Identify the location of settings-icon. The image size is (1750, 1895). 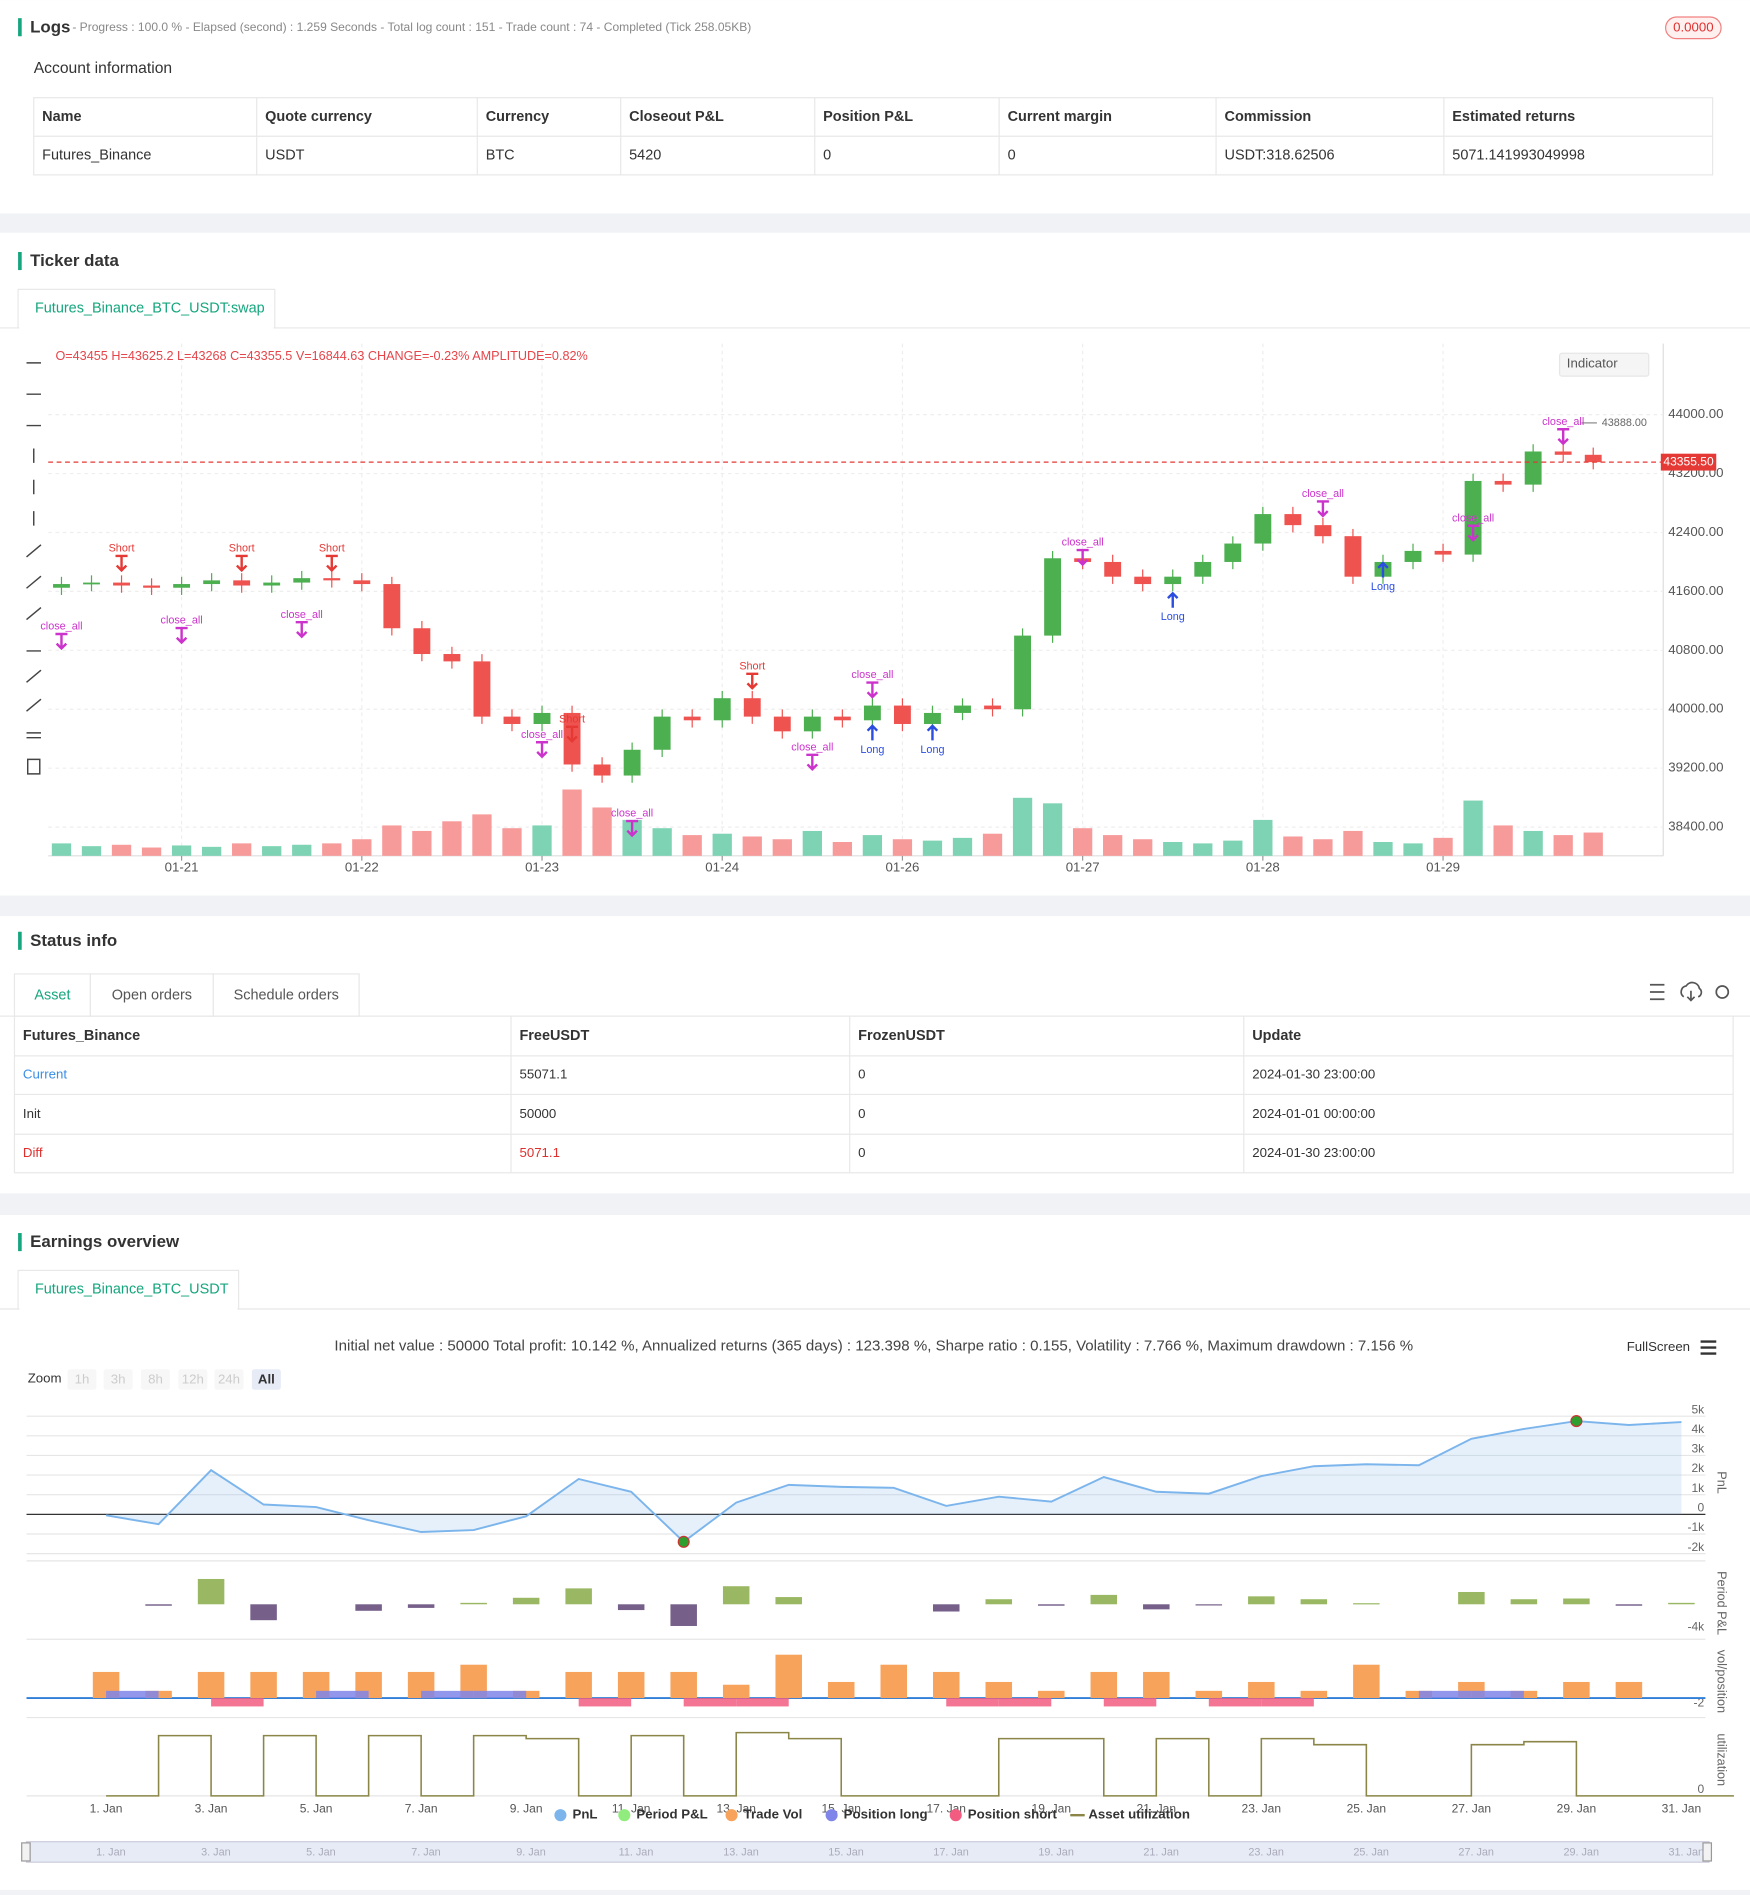
(1722, 992).